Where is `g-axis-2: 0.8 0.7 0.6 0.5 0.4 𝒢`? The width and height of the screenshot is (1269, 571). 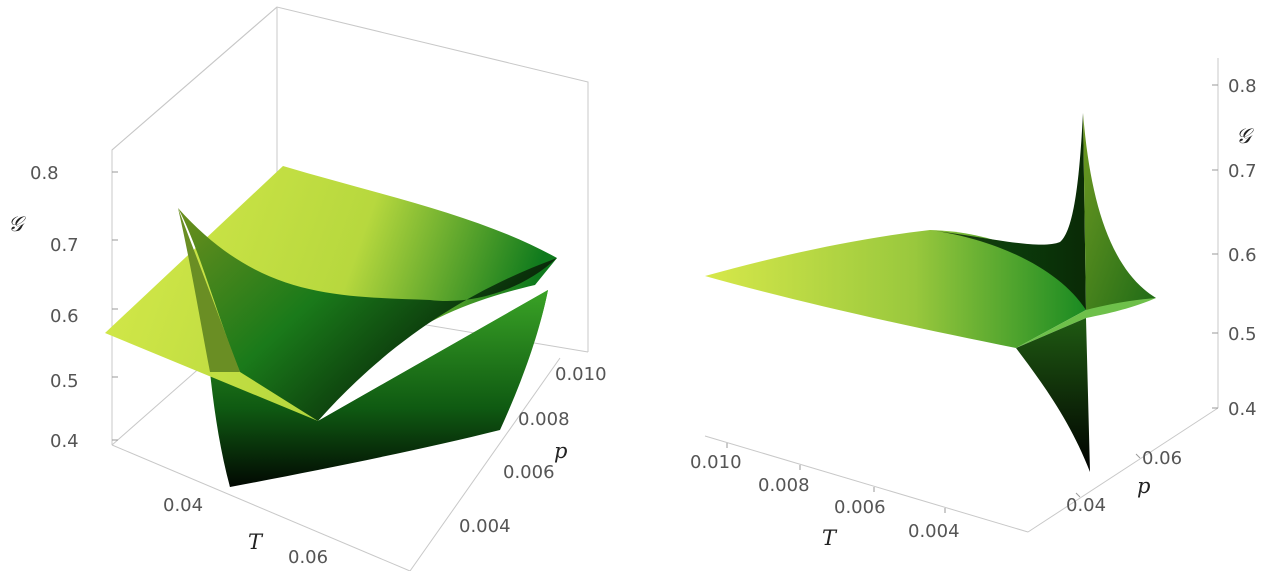
g-axis-2: 0.8 0.7 0.6 0.5 0.4 𝒢 is located at coordinates (1234, 248).